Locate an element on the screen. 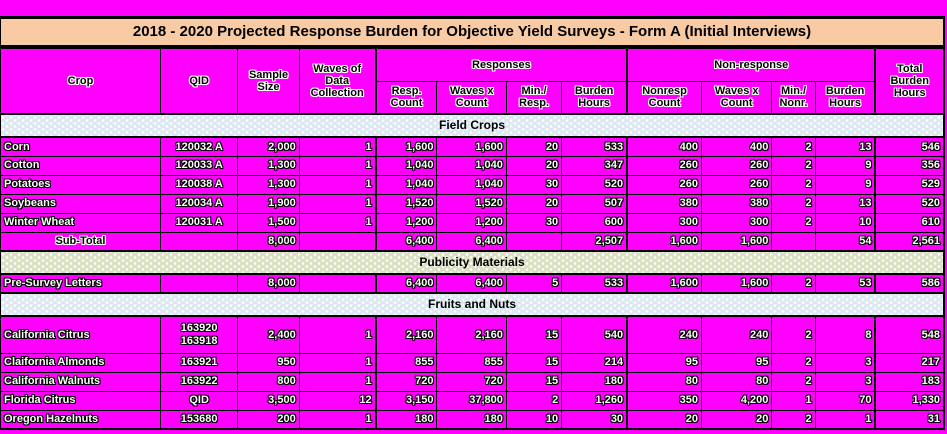  col-header-qid: QID is located at coordinates (199, 80).